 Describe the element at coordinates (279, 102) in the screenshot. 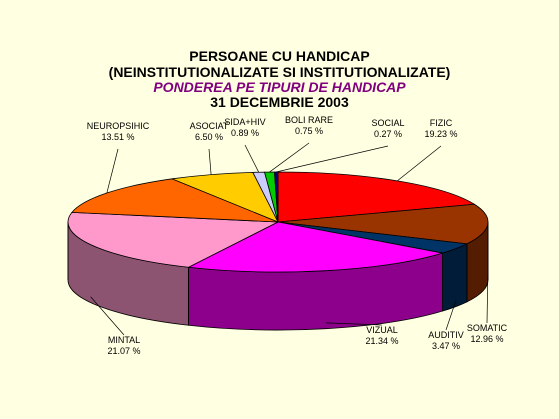

I see `chart-date: 31 DECEMBRIE 2003` at that location.